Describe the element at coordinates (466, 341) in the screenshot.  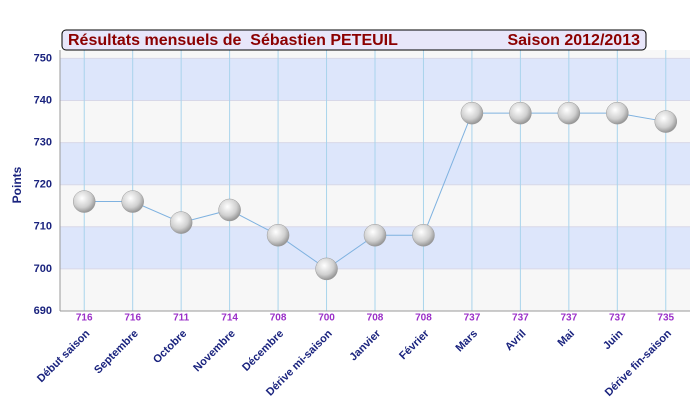
I see `x-tick-label: Mars` at that location.